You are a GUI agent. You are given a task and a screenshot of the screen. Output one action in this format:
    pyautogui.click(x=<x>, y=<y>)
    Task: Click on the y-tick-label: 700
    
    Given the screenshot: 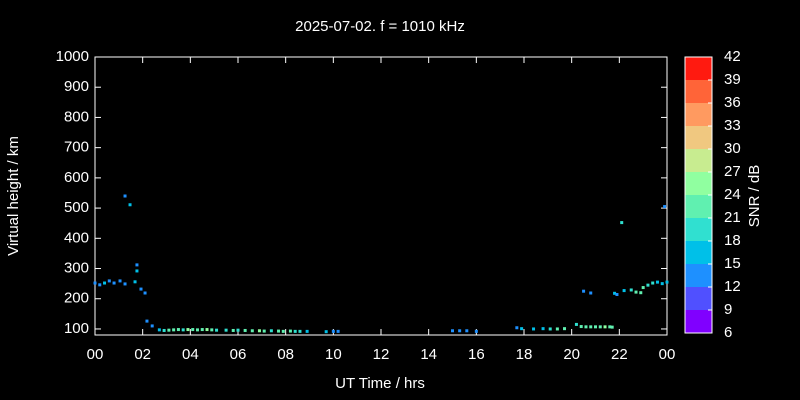 What is the action you would take?
    pyautogui.click(x=76, y=147)
    